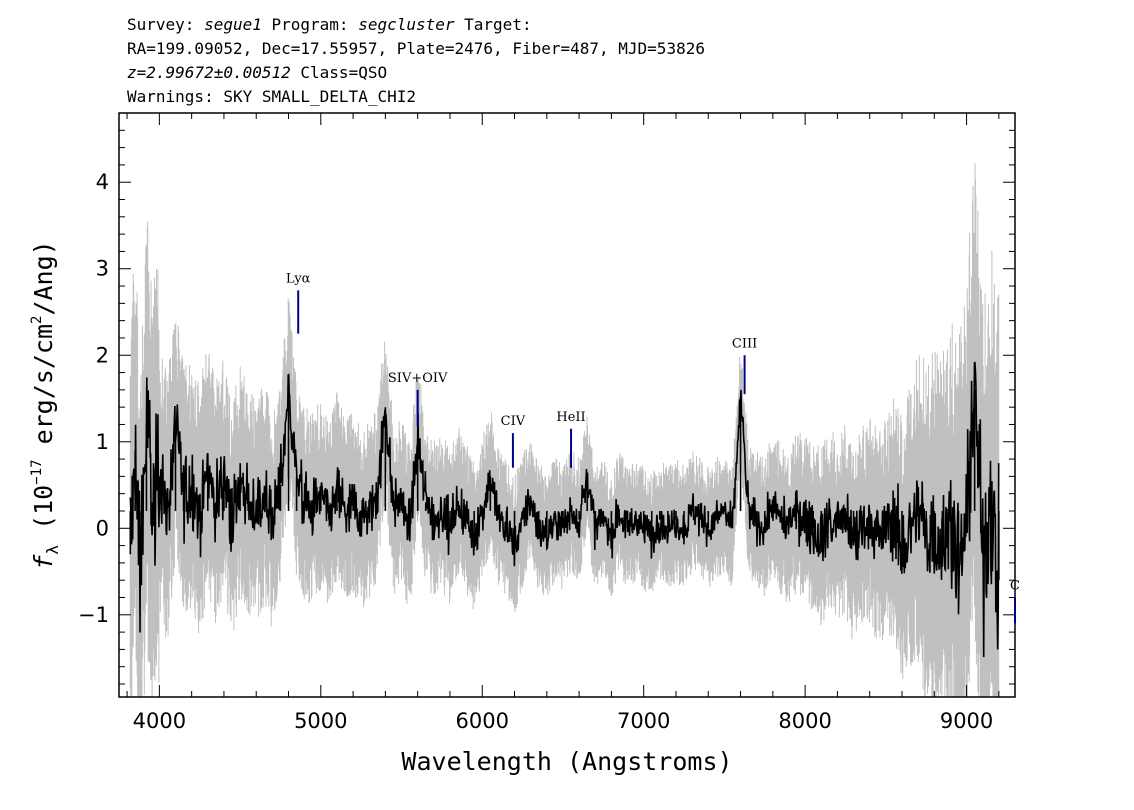 The height and width of the screenshot is (810, 1134). Describe the element at coordinates (566, 761) in the screenshot. I see `x-axis-label: Wavelength (Angstroms)` at that location.